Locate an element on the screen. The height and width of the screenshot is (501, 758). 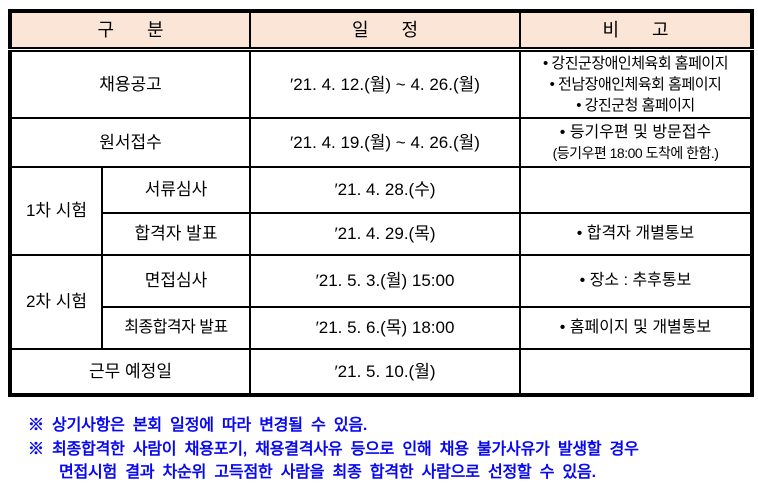
remark-line: • 홈페이지 및 개별통보 is located at coordinates (635, 327).